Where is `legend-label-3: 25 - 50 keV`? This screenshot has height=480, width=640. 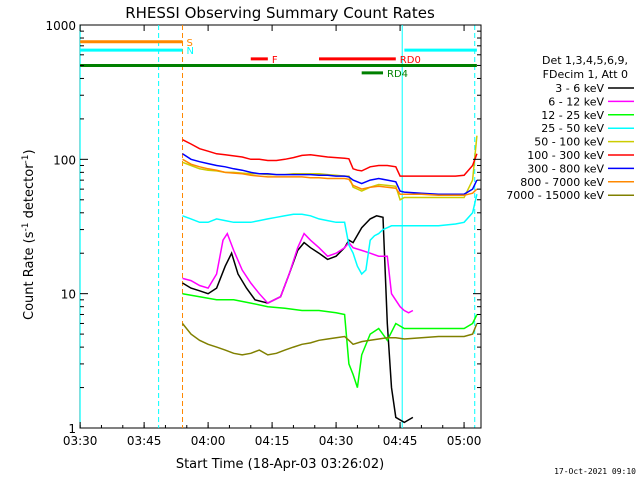 legend-label-3: 25 - 50 keV is located at coordinates (572, 128).